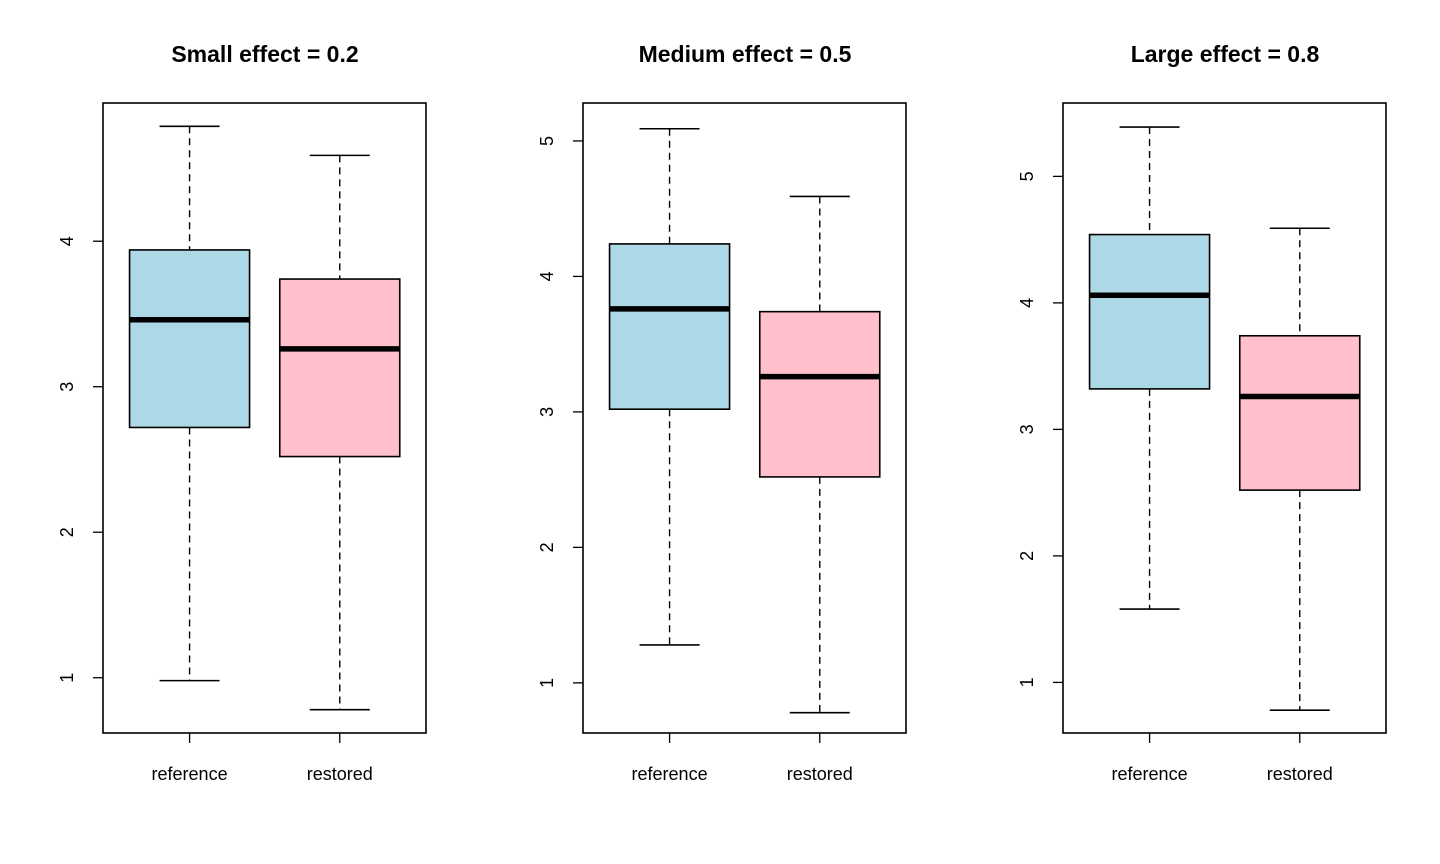 This screenshot has width=1440, height=864. What do you see at coordinates (745, 54) in the screenshot?
I see `panel-title: Medium effect = 0.5` at bounding box center [745, 54].